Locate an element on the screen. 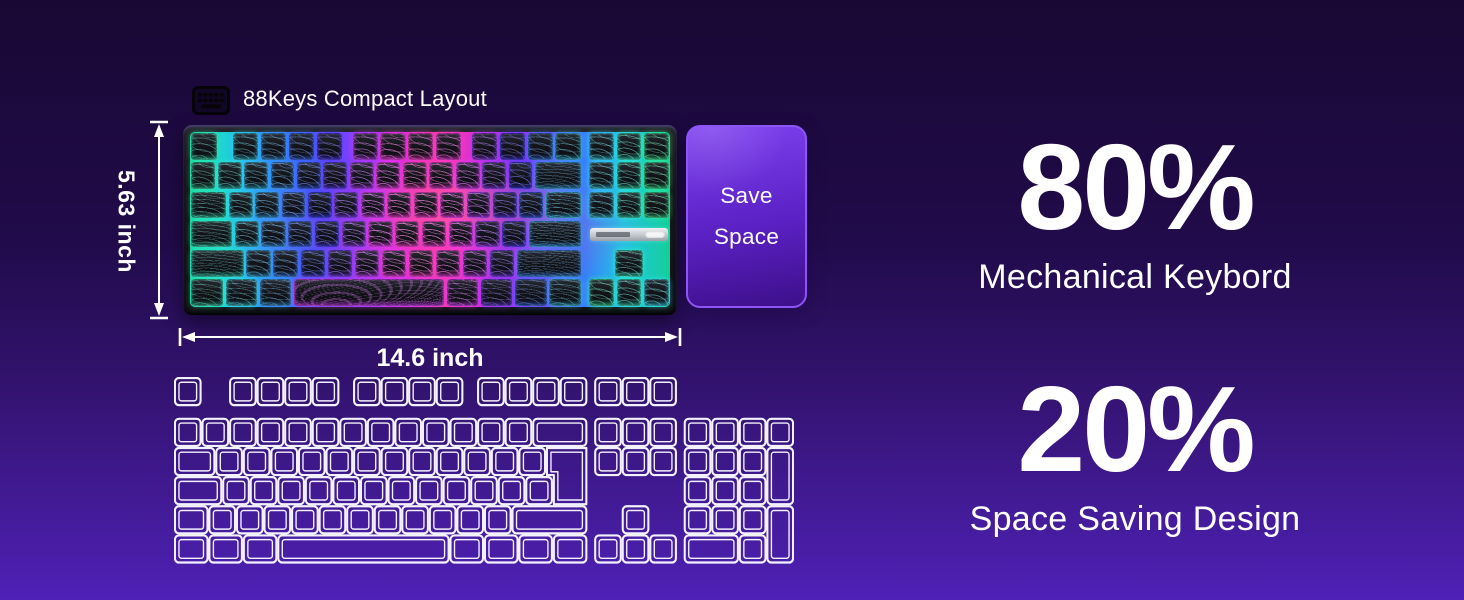  height-dimension-label: 5.63 inch is located at coordinates (126, 221).